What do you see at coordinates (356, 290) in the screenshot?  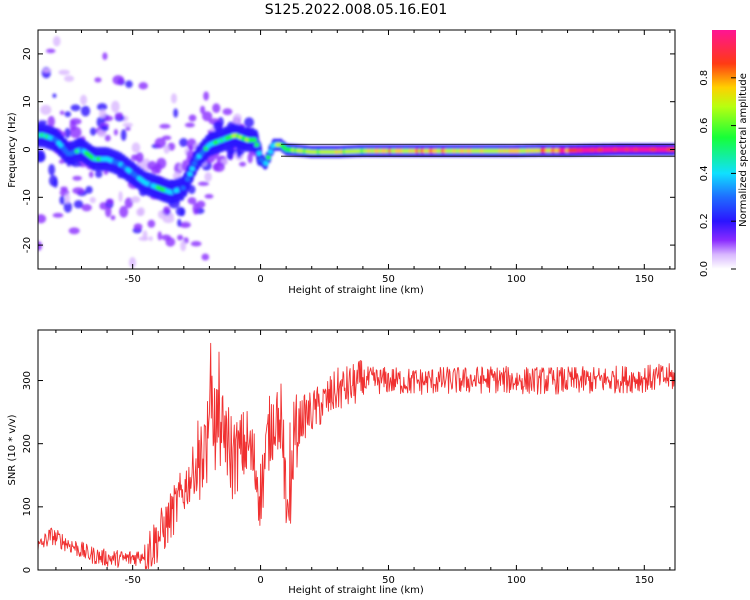 I see `spectrogram-xlabel: Height of straight line (km)` at bounding box center [356, 290].